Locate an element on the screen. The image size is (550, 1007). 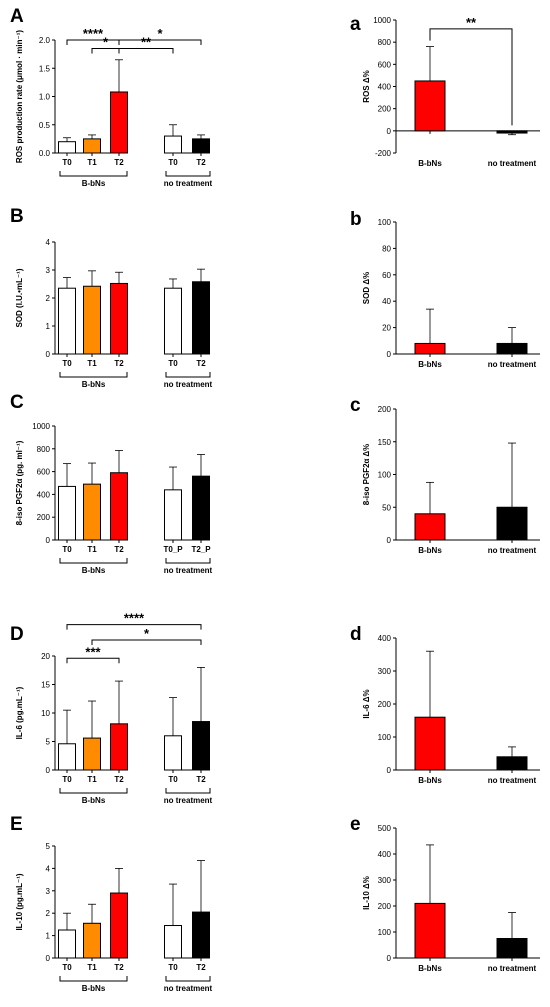
y-tick-label: 100 is located at coordinates (385, 475).